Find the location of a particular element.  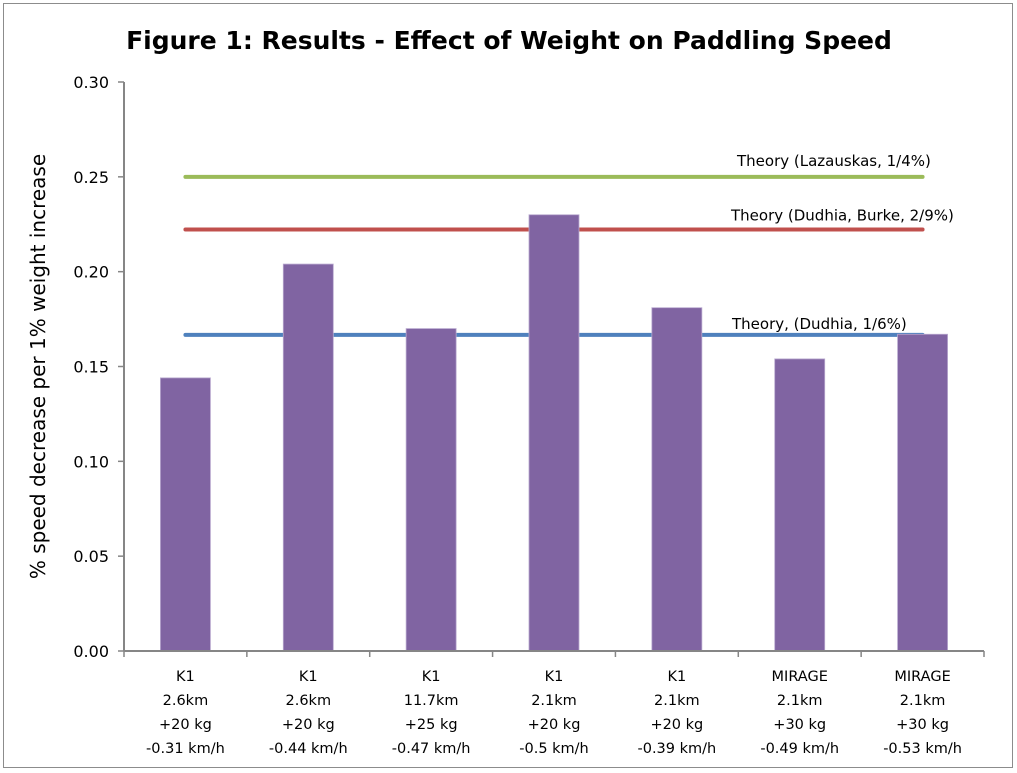

y-tick-label: 0.30 is located at coordinates (91, 82).